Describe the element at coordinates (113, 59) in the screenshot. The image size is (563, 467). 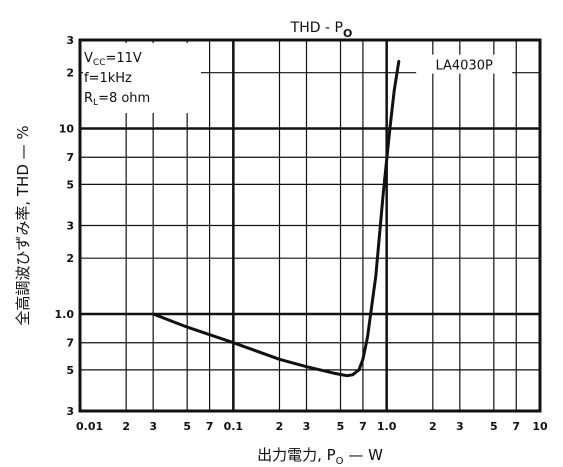
I see `vcc-condition: VCC=11V` at that location.